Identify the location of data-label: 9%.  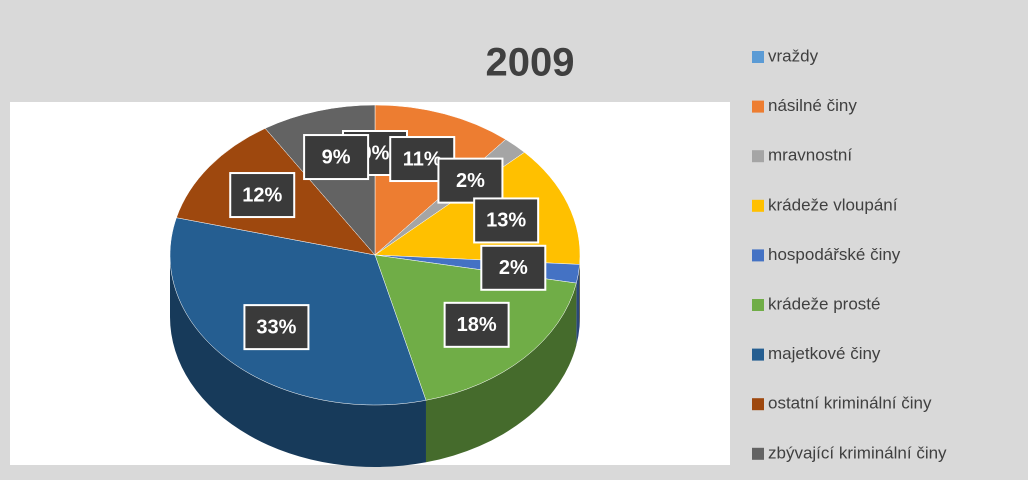
(336, 157).